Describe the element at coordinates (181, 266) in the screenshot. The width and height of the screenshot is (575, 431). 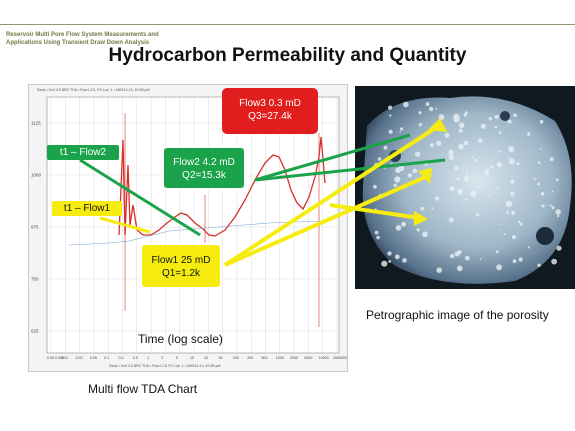
I see `flow1-callout: Flow1 25 mD Q1=1.2k` at that location.